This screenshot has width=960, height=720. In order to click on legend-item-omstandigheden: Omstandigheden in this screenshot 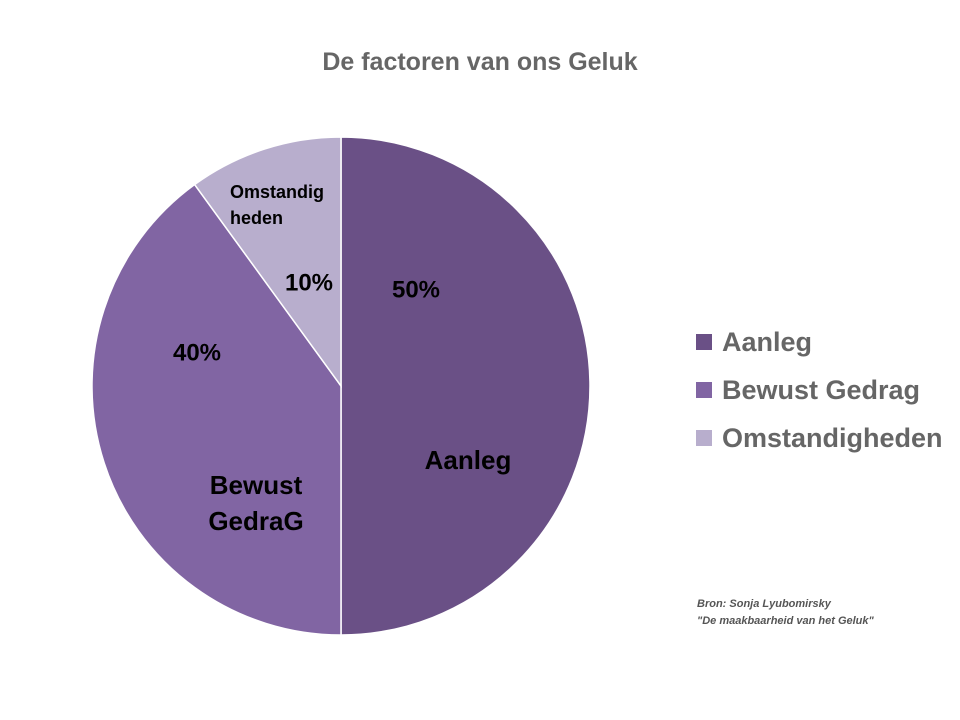, I will do `click(819, 438)`.